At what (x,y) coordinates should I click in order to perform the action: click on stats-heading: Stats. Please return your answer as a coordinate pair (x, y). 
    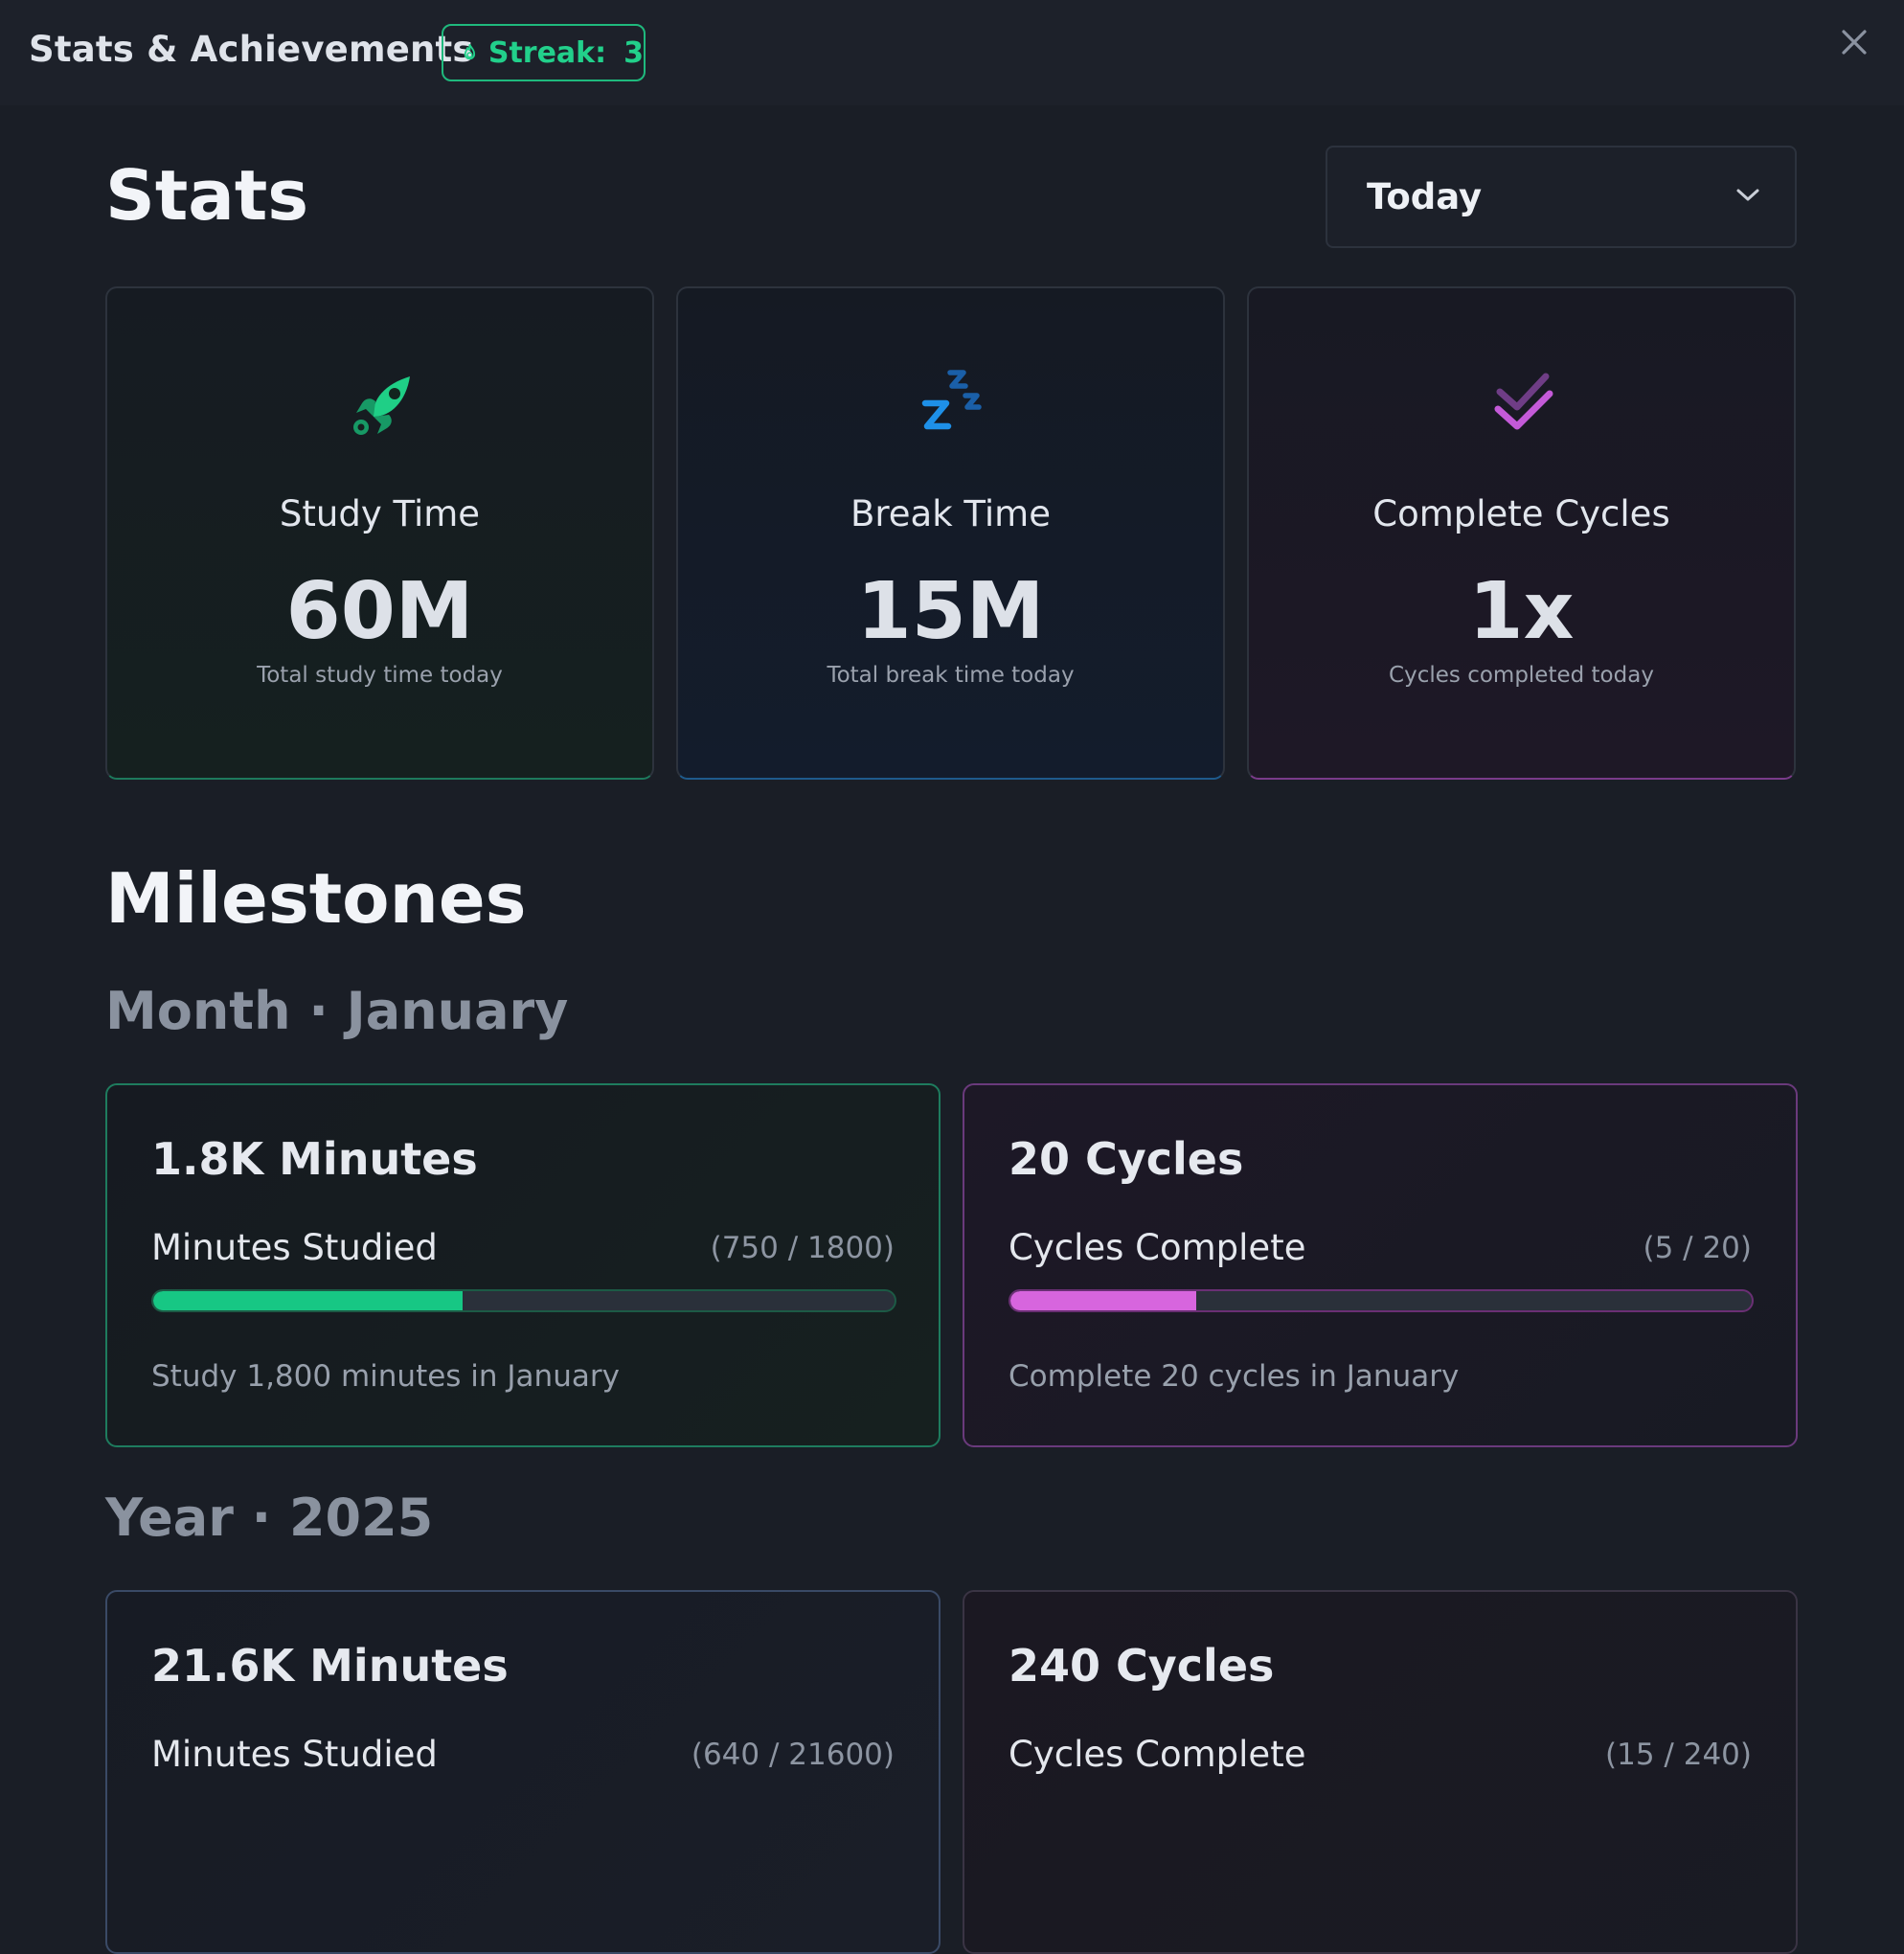
    Looking at the image, I should click on (207, 195).